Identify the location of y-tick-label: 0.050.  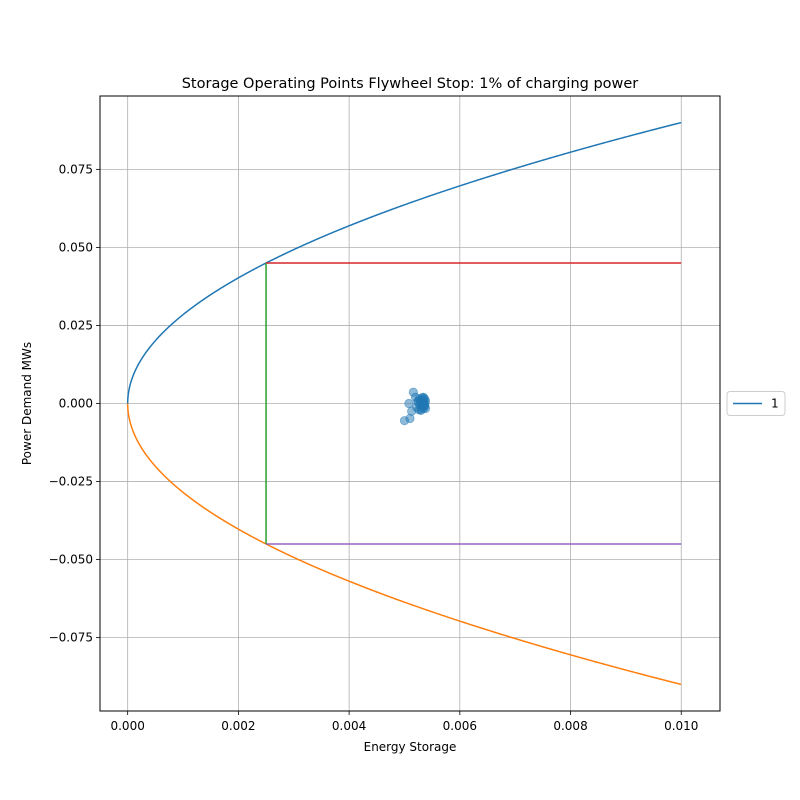
(76, 247).